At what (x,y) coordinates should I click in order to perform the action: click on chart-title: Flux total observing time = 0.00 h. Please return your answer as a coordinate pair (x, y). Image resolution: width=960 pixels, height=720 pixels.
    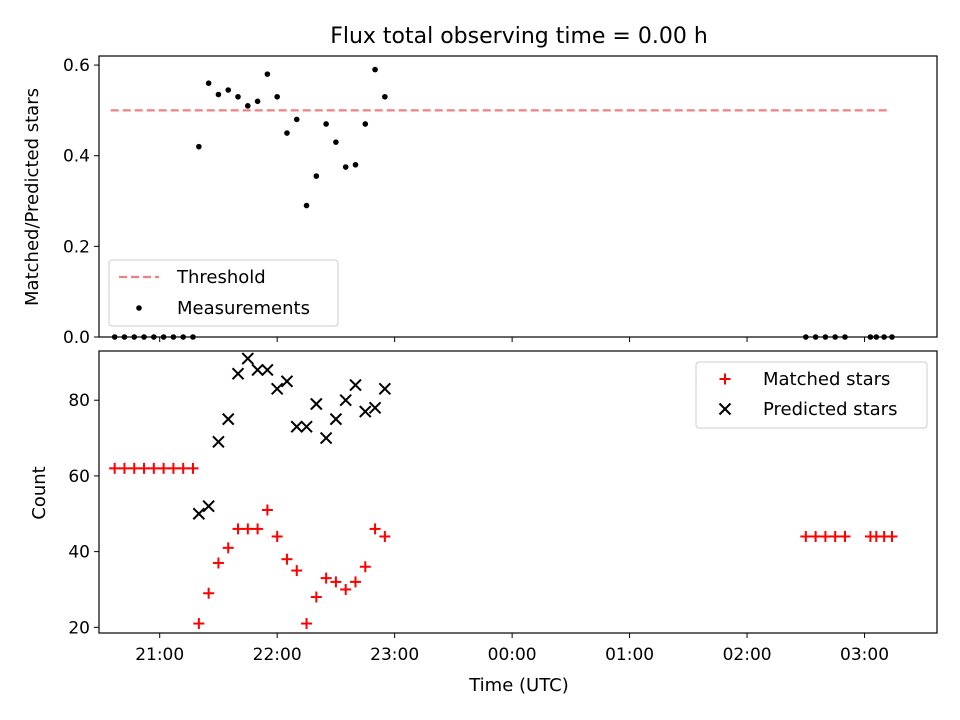
    Looking at the image, I should click on (519, 36).